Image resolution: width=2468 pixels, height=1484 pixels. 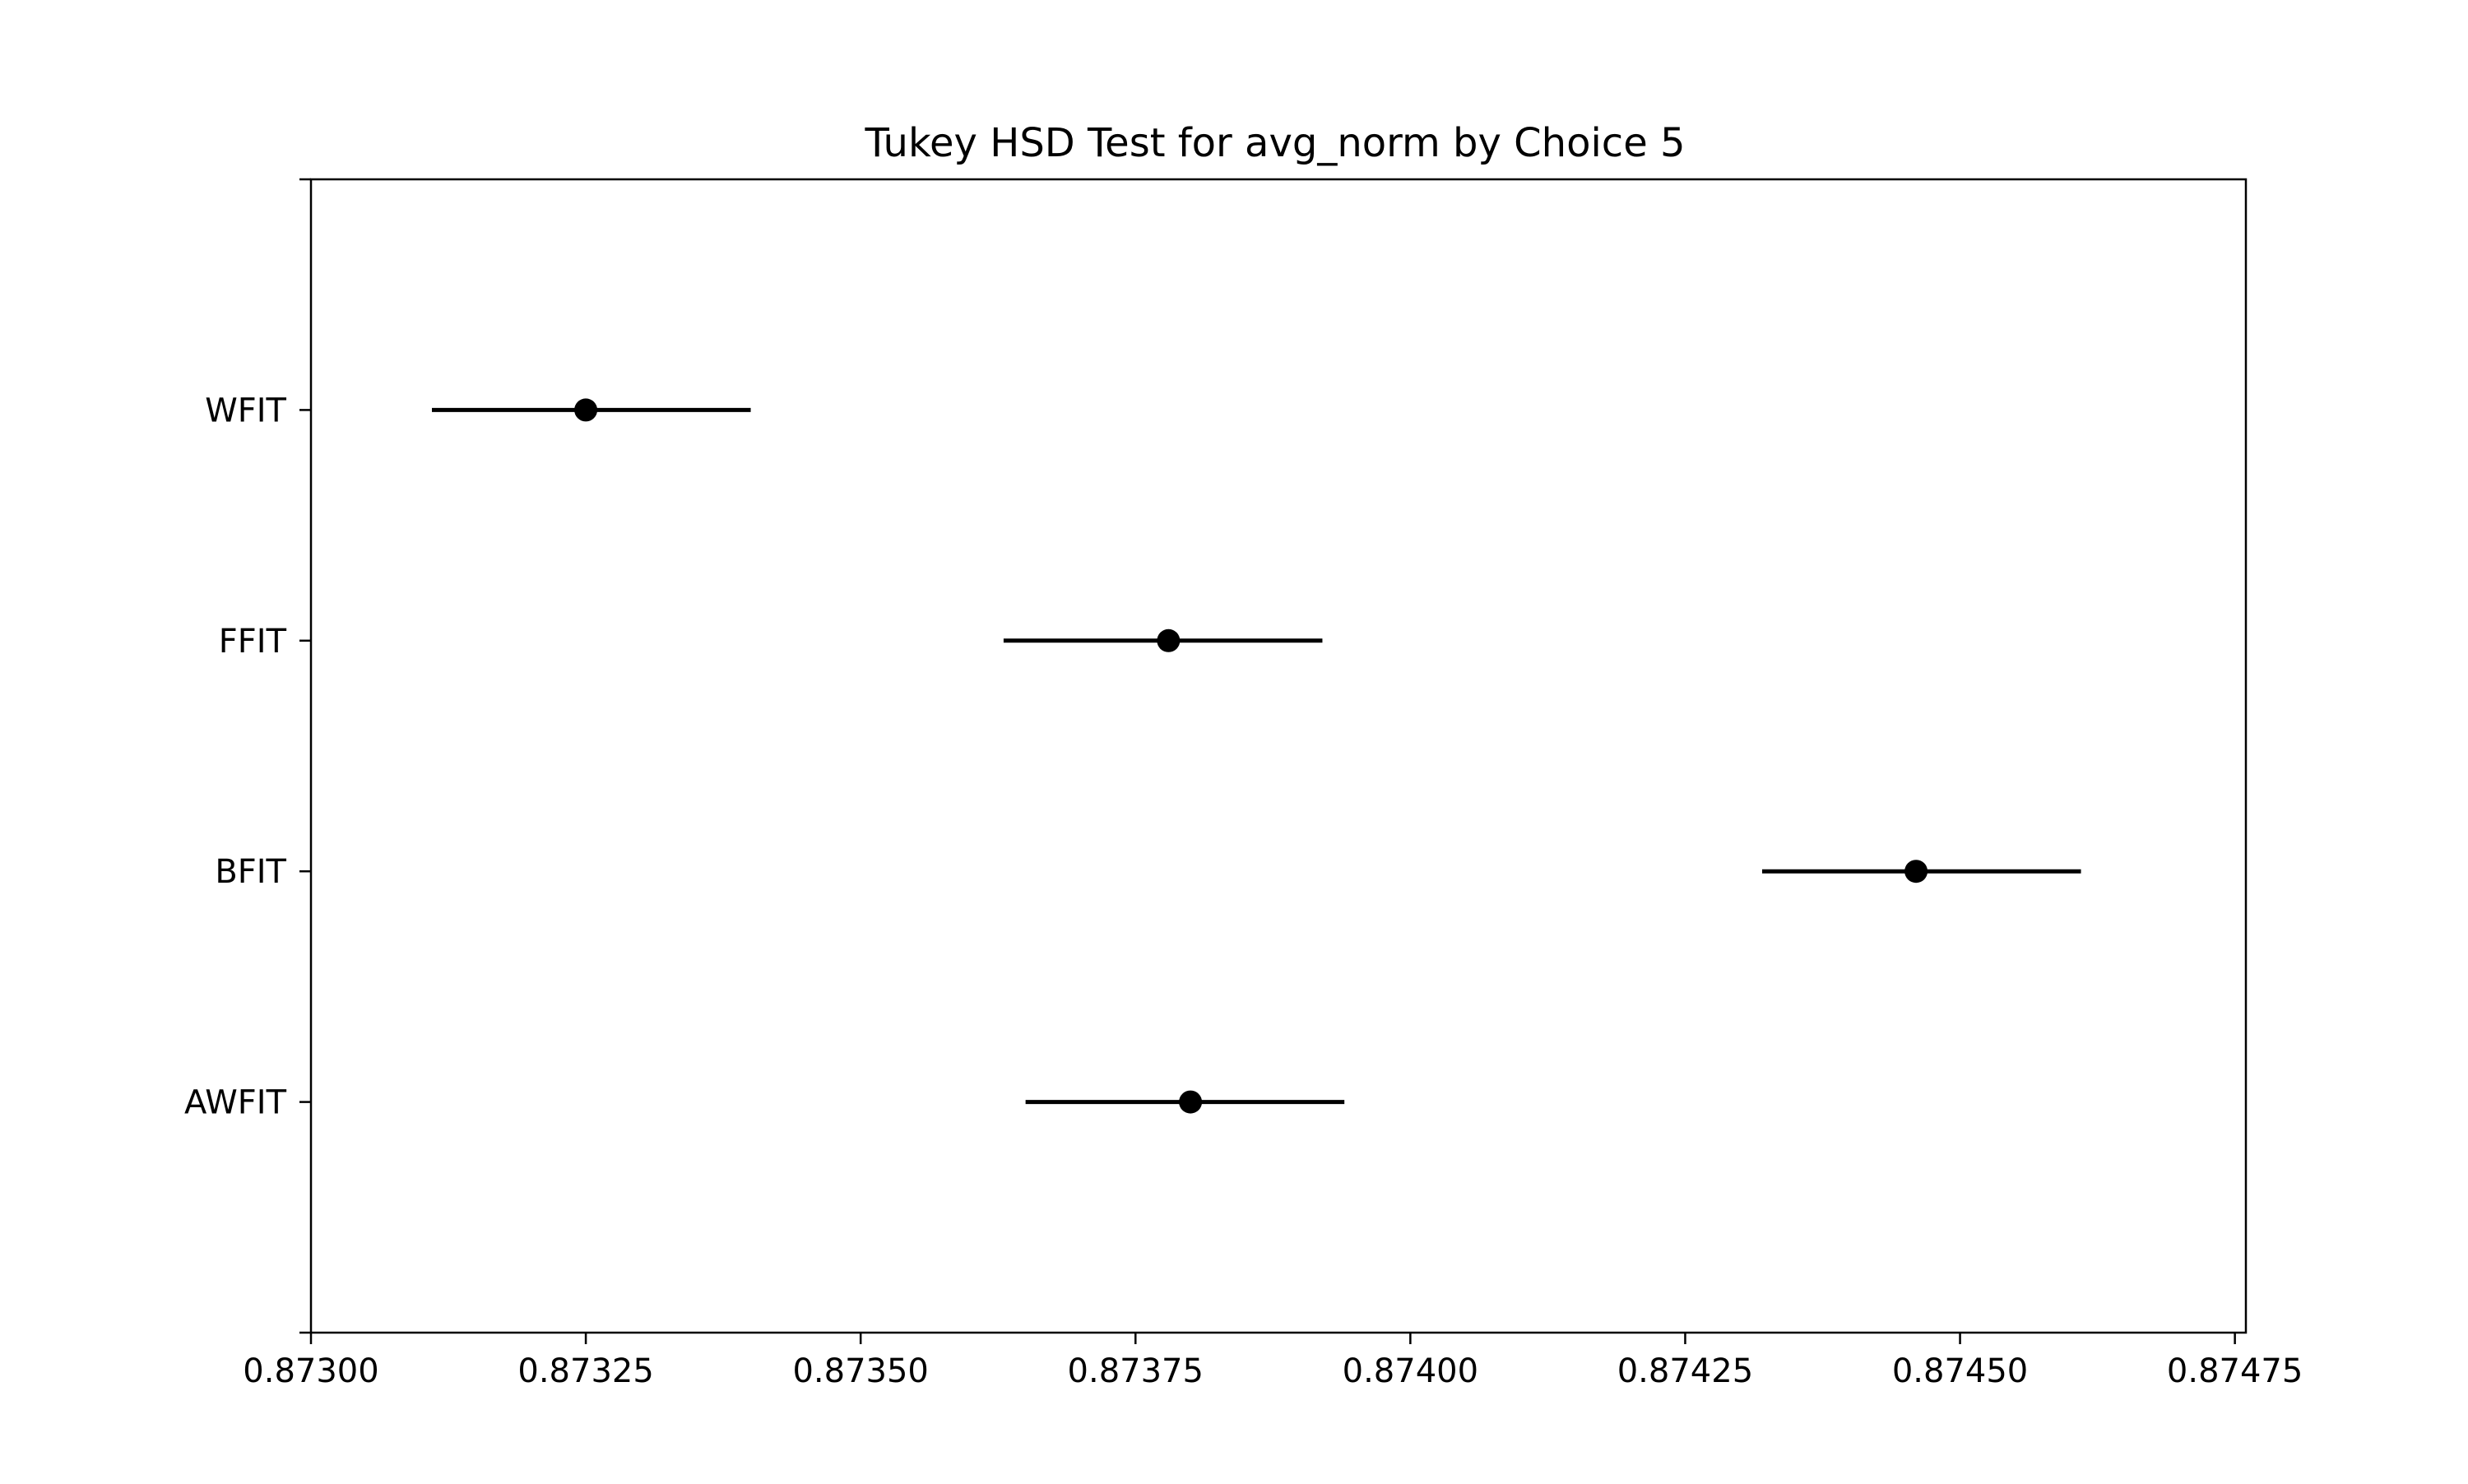 What do you see at coordinates (236, 1103) in the screenshot?
I see `y-tick-label: AWFIT` at bounding box center [236, 1103].